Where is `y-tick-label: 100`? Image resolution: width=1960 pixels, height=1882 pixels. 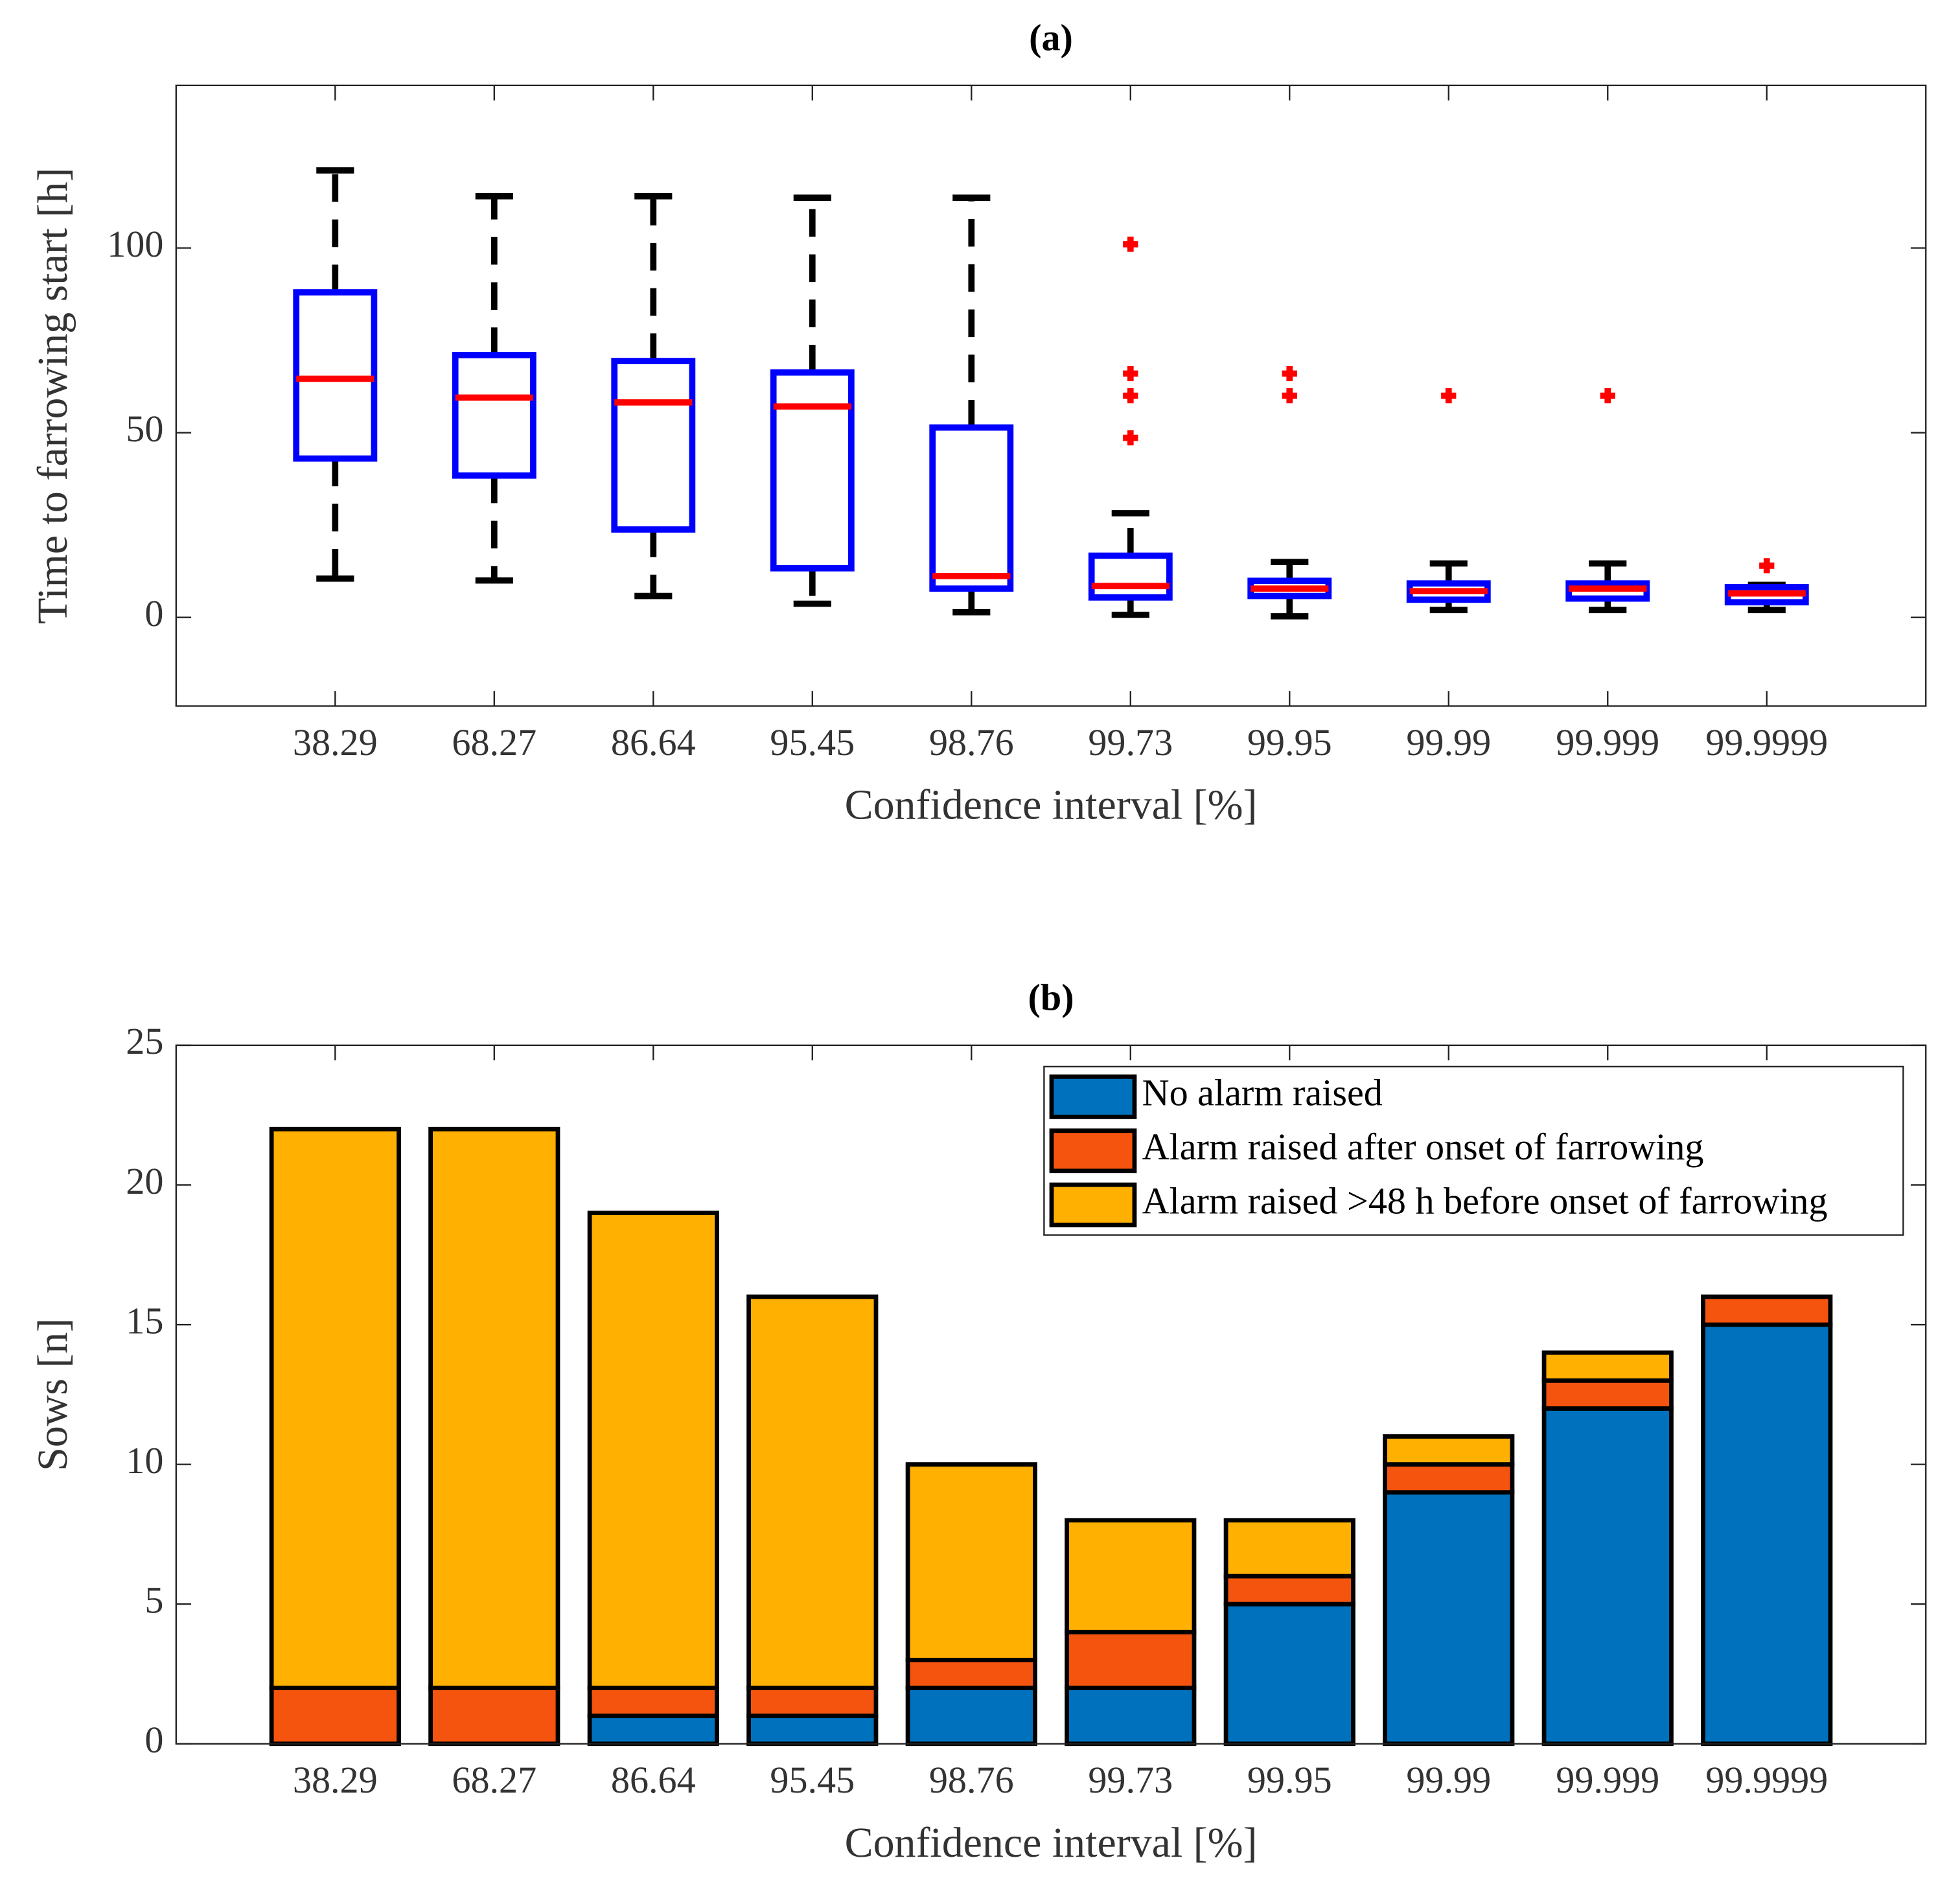 y-tick-label: 100 is located at coordinates (135, 244).